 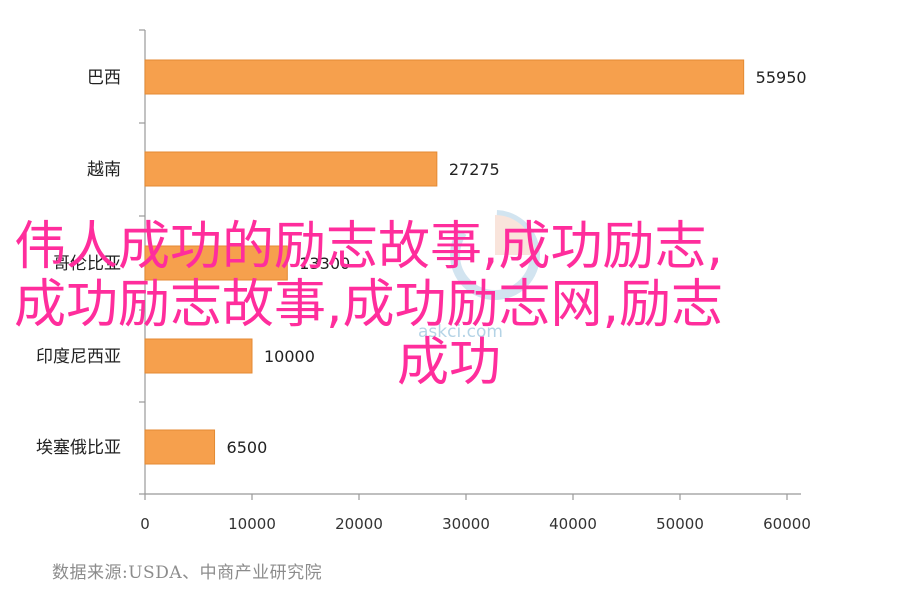 What do you see at coordinates (187, 573) in the screenshot?
I see `source-note: 数据来源:USDA、中商产业研究院` at bounding box center [187, 573].